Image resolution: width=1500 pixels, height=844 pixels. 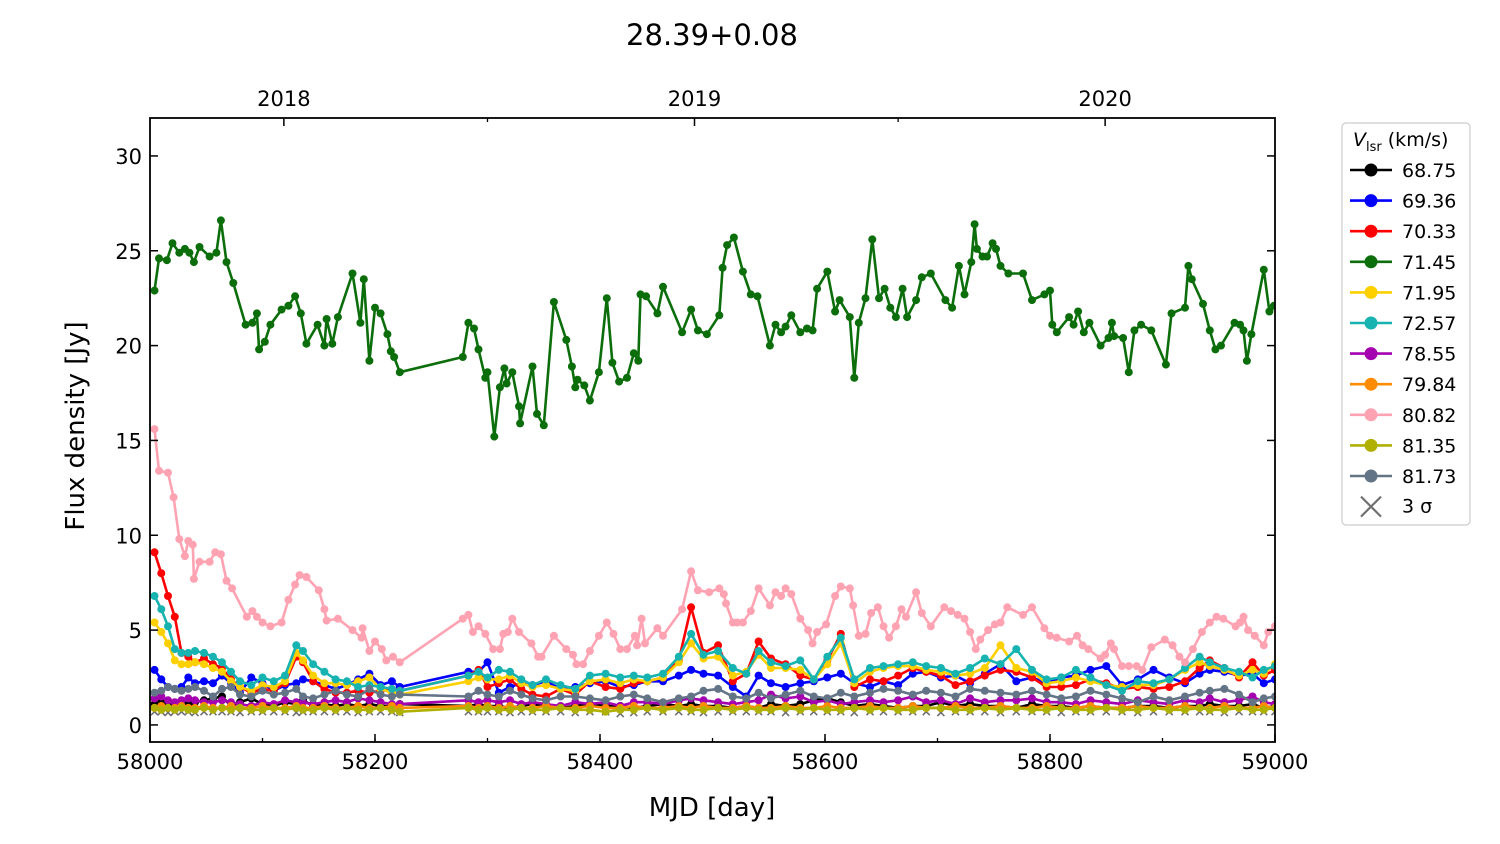 What do you see at coordinates (1050, 762) in the screenshot?
I see `x-tick-label: 58800` at bounding box center [1050, 762].